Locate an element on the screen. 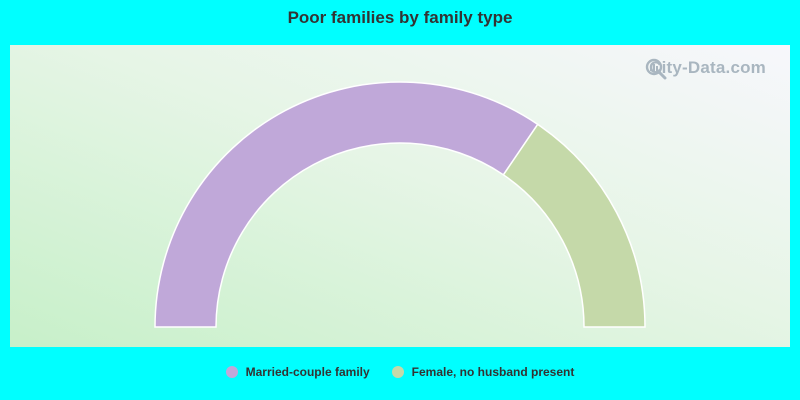 The image size is (800, 400). watermark: City-Data.com is located at coordinates (705, 69).